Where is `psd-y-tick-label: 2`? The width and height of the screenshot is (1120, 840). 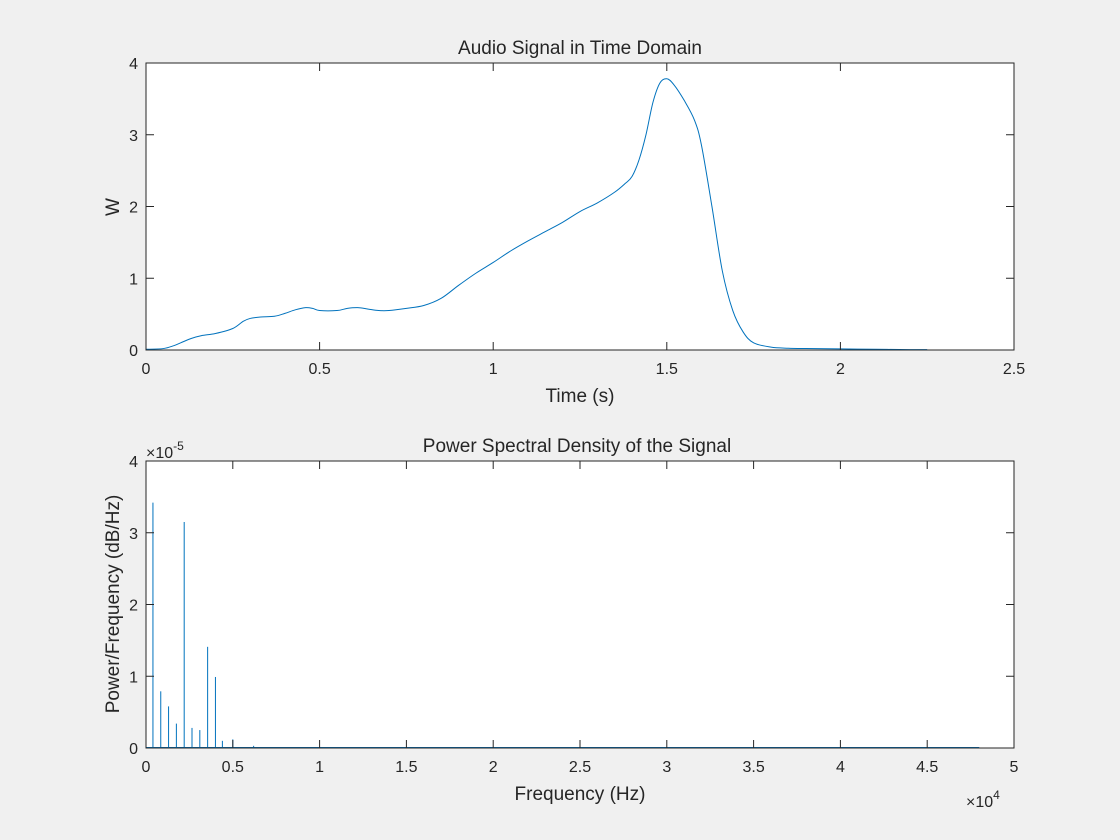
psd-y-tick-label: 2 is located at coordinates (133, 606).